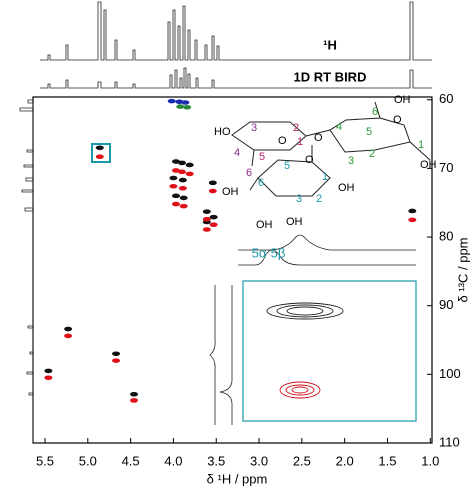 The height and width of the screenshot is (494, 474). Describe the element at coordinates (330, 76) in the screenshot. I see `trace-label: 1D RT BIRD` at that location.